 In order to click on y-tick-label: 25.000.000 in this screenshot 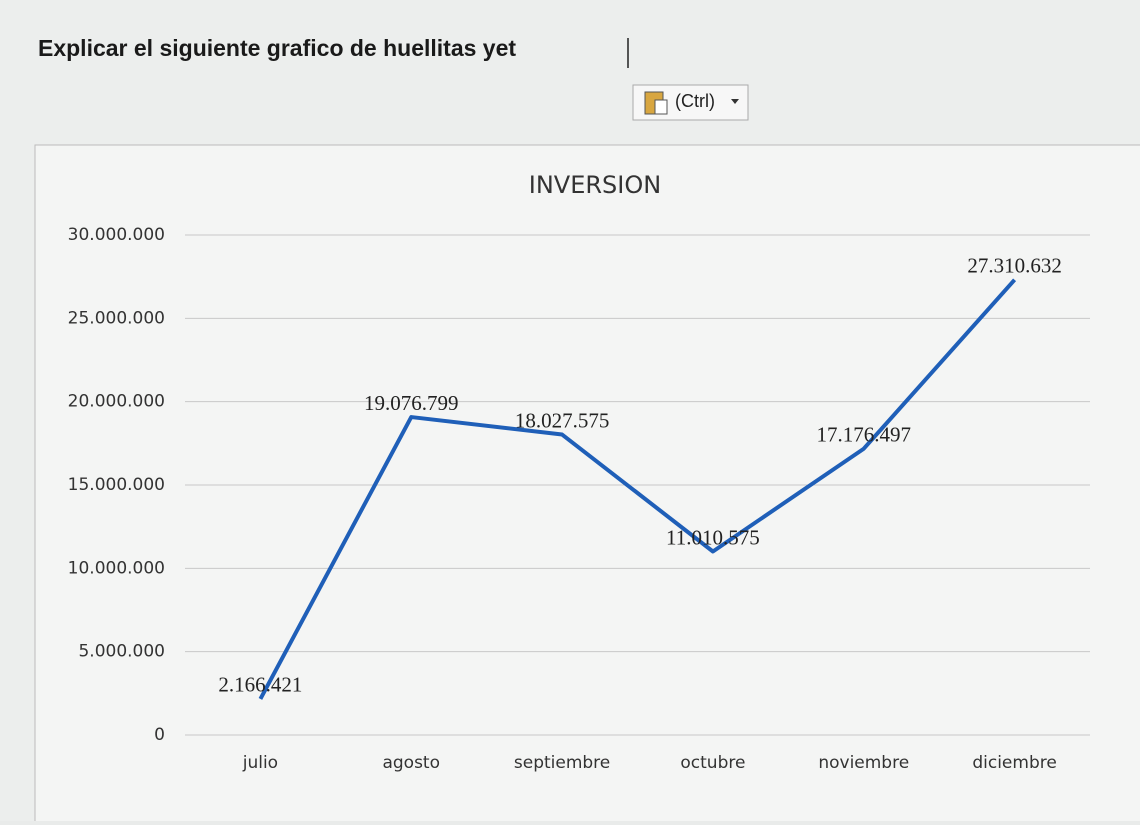, I will do `click(116, 318)`.